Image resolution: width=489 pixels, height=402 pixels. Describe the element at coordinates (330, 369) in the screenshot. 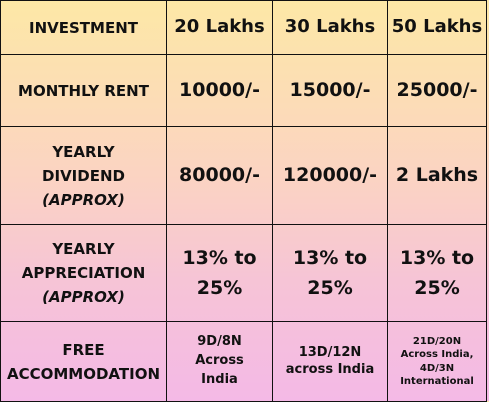

I see `value-line: across India` at that location.